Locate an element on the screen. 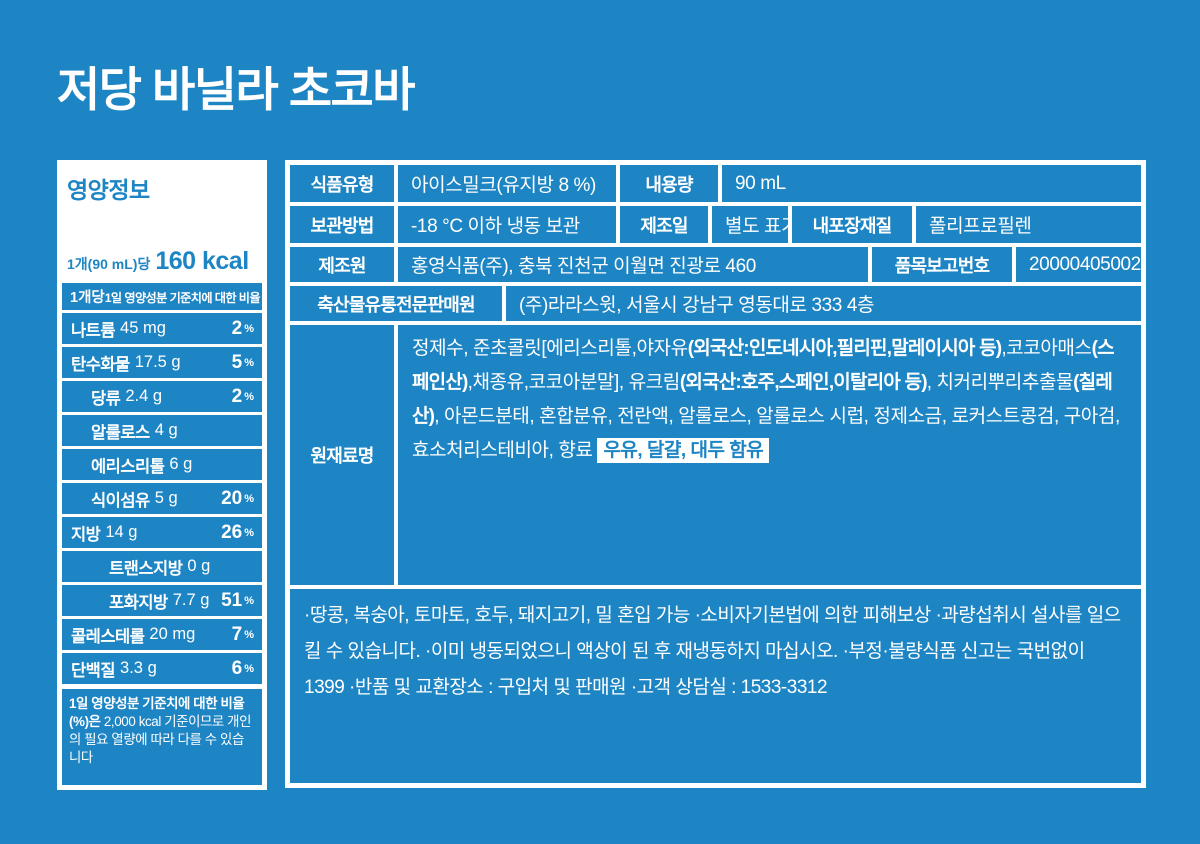  nutrient-percent: 5 is located at coordinates (237, 362).